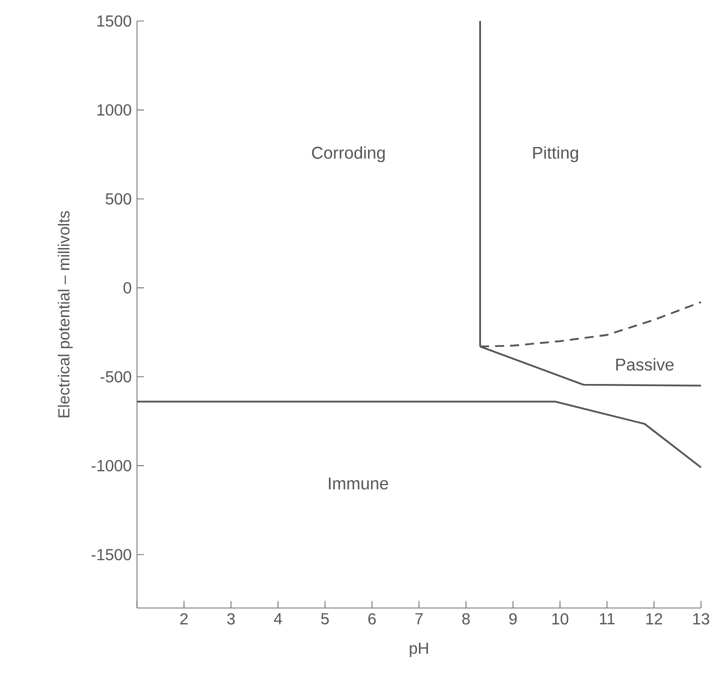  Describe the element at coordinates (119, 199) in the screenshot. I see `y-tick-label: 500` at that location.